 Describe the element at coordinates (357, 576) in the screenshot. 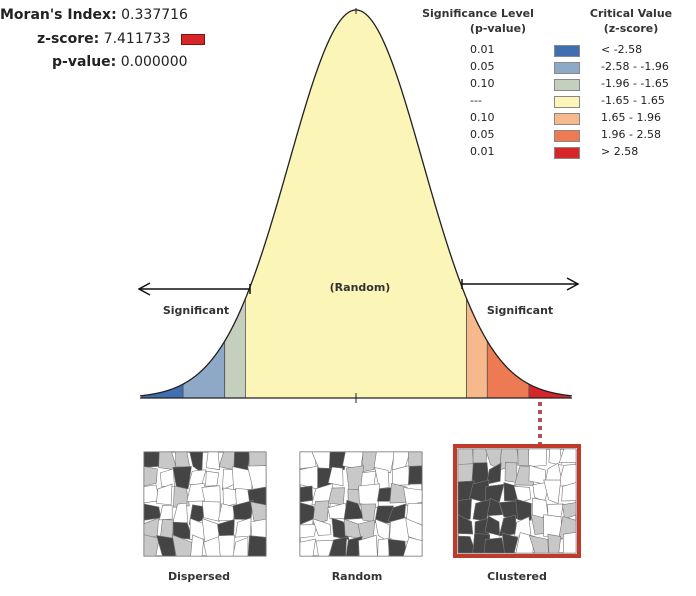

I see `random-pattern-label: Random` at that location.